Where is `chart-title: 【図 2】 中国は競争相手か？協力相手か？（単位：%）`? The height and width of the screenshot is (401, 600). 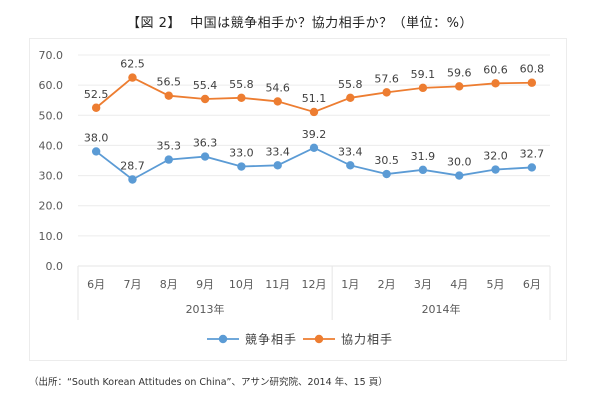 chart-title: 【図 2】 中国は競争相手か？協力相手か？（単位：%） is located at coordinates (300, 23).